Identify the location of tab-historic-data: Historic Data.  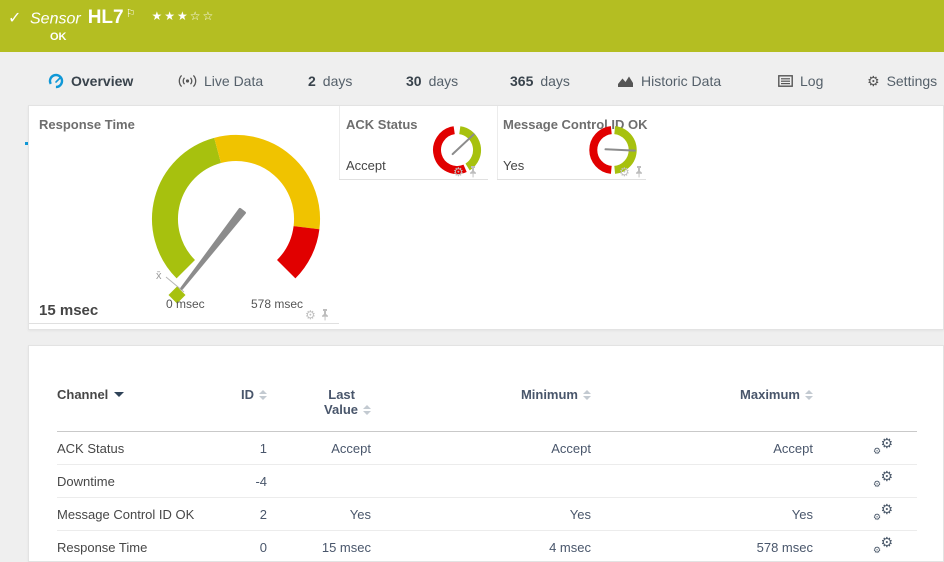
(669, 81).